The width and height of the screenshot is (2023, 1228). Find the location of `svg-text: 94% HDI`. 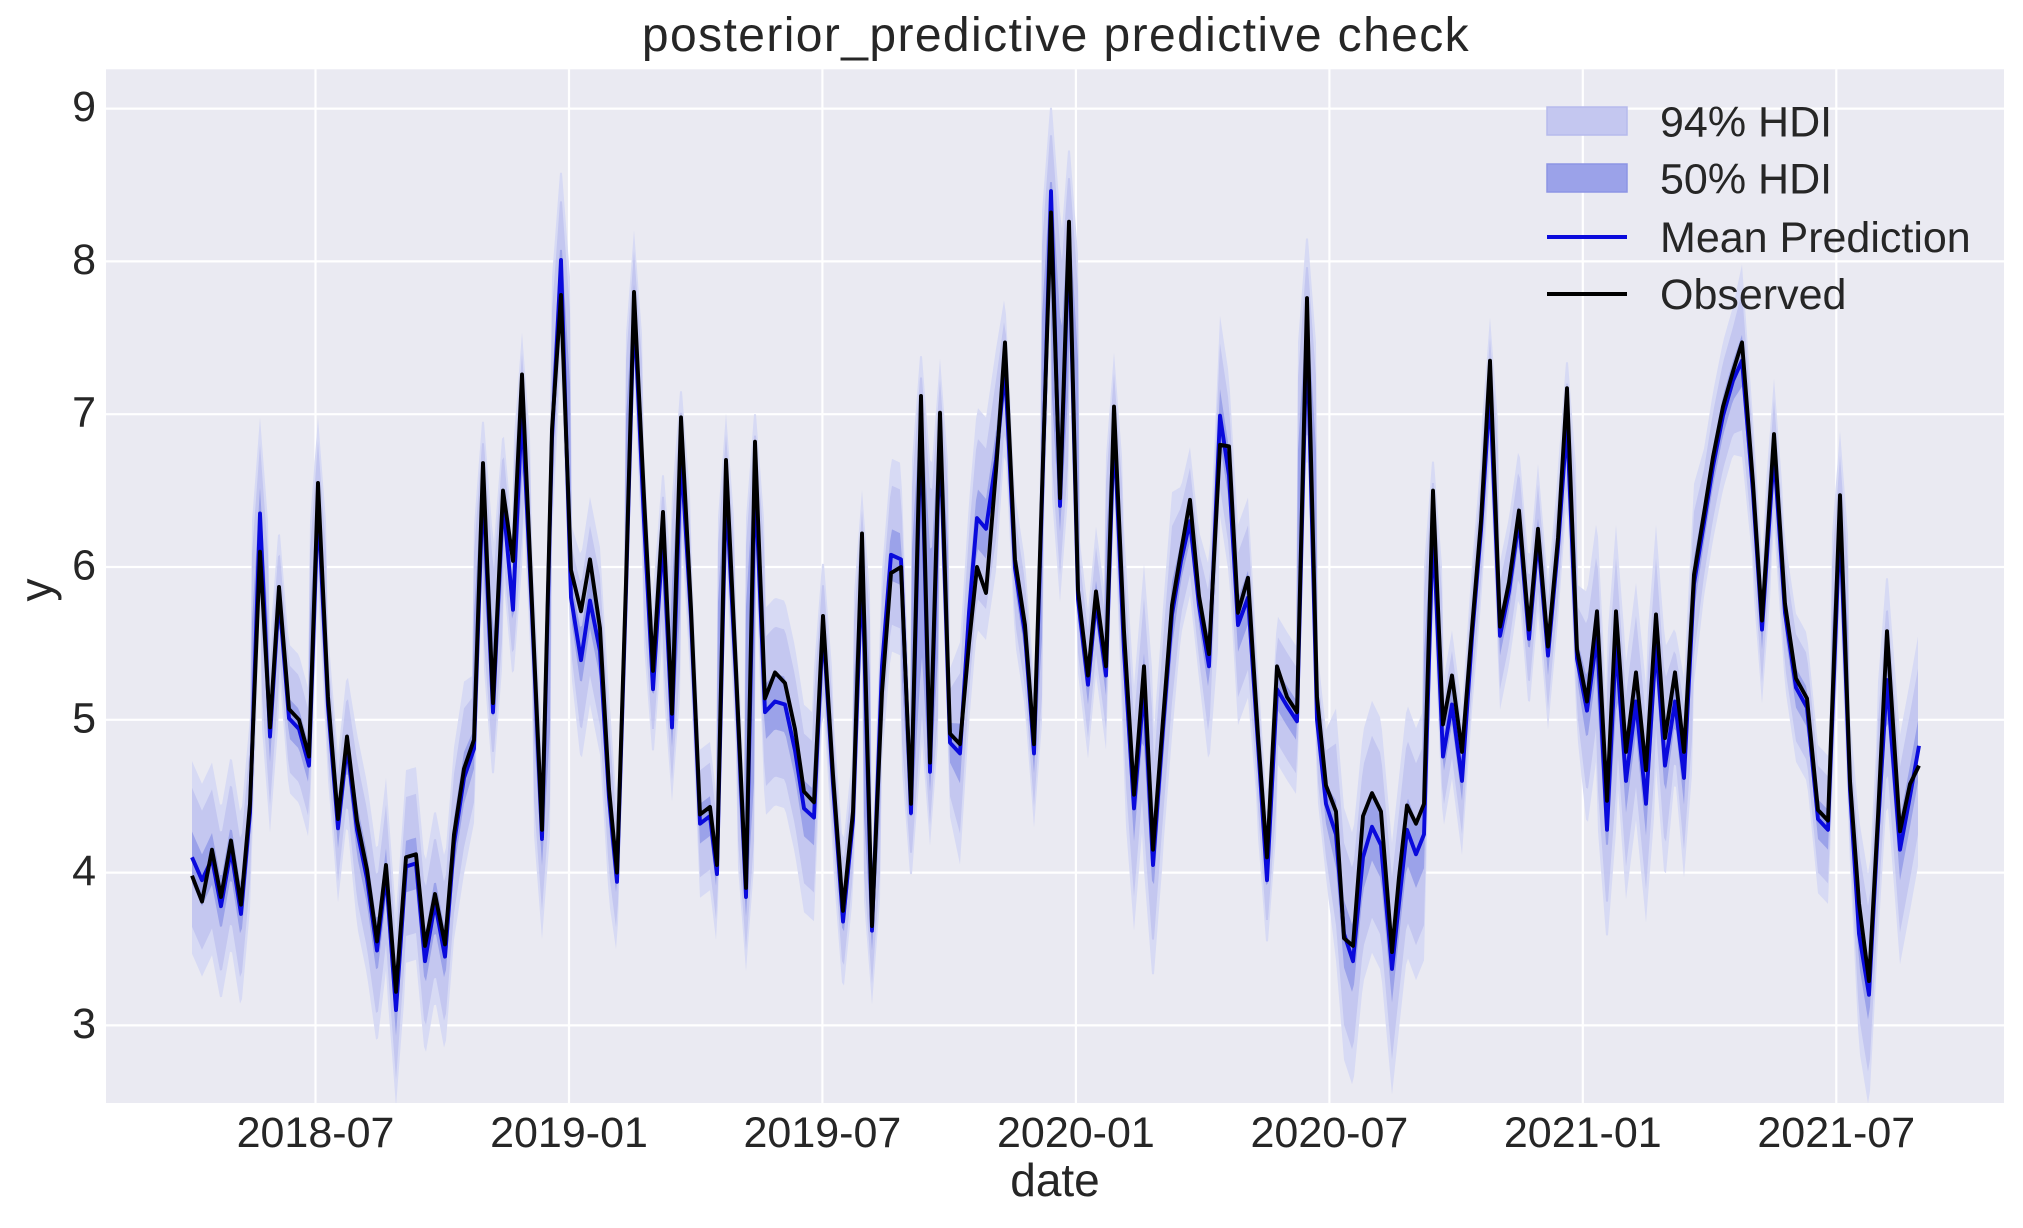

svg-text: 94% HDI is located at coordinates (1746, 123).